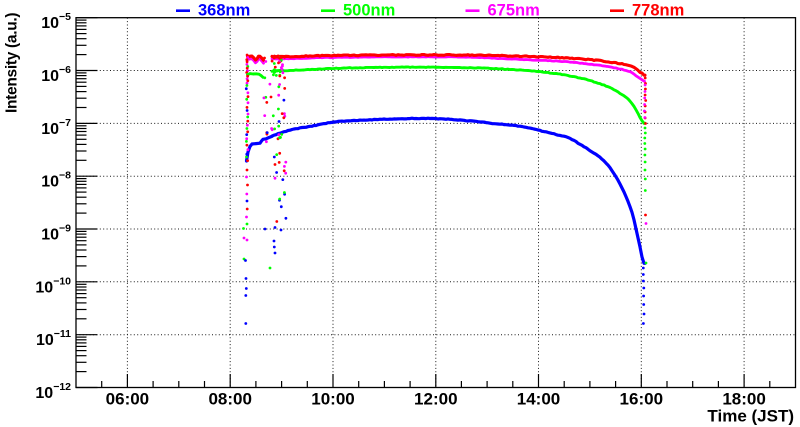 Image resolution: width=800 pixels, height=427 pixels. I want to click on svg-text: 08:00, so click(229, 399).